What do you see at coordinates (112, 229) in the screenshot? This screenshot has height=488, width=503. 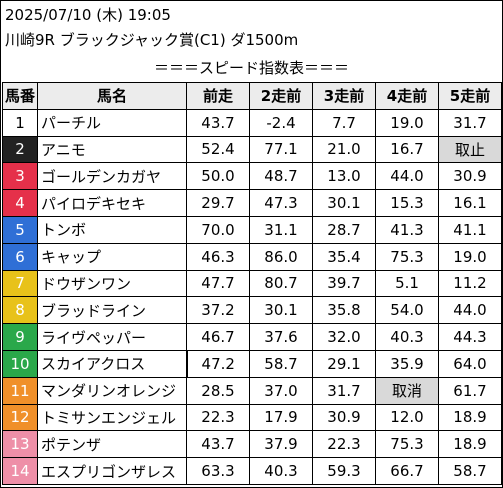 I see `horse-name: トンボ` at bounding box center [112, 229].